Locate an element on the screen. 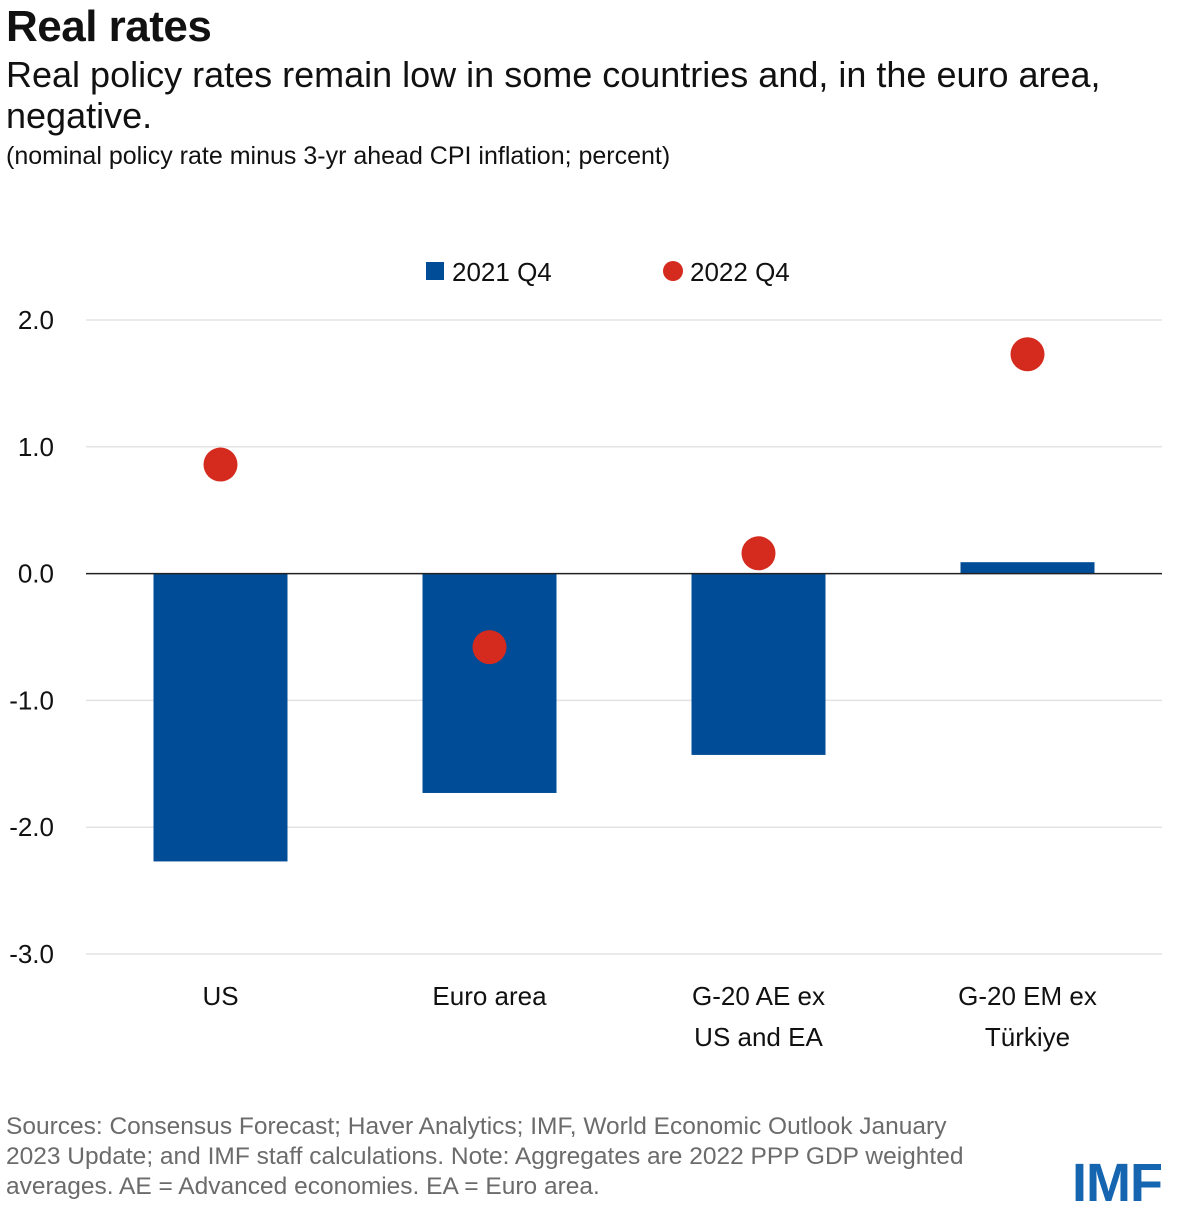  legend-swatch-2022-q4 is located at coordinates (673, 271).